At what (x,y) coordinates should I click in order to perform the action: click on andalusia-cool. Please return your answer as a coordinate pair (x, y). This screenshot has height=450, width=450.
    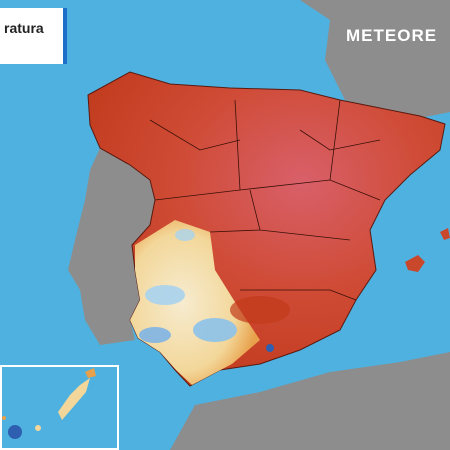
    Looking at the image, I should click on (195, 302).